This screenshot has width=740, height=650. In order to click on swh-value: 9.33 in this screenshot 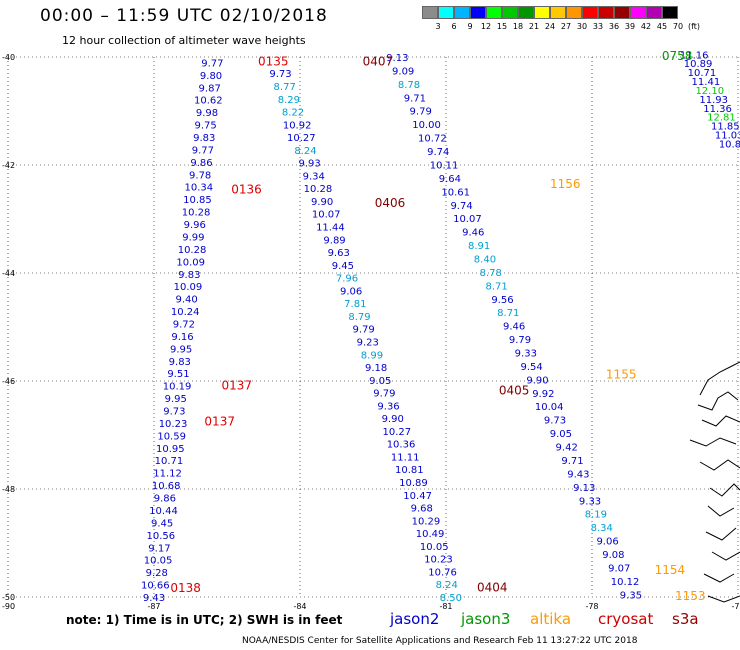, I will do `click(590, 501)`.